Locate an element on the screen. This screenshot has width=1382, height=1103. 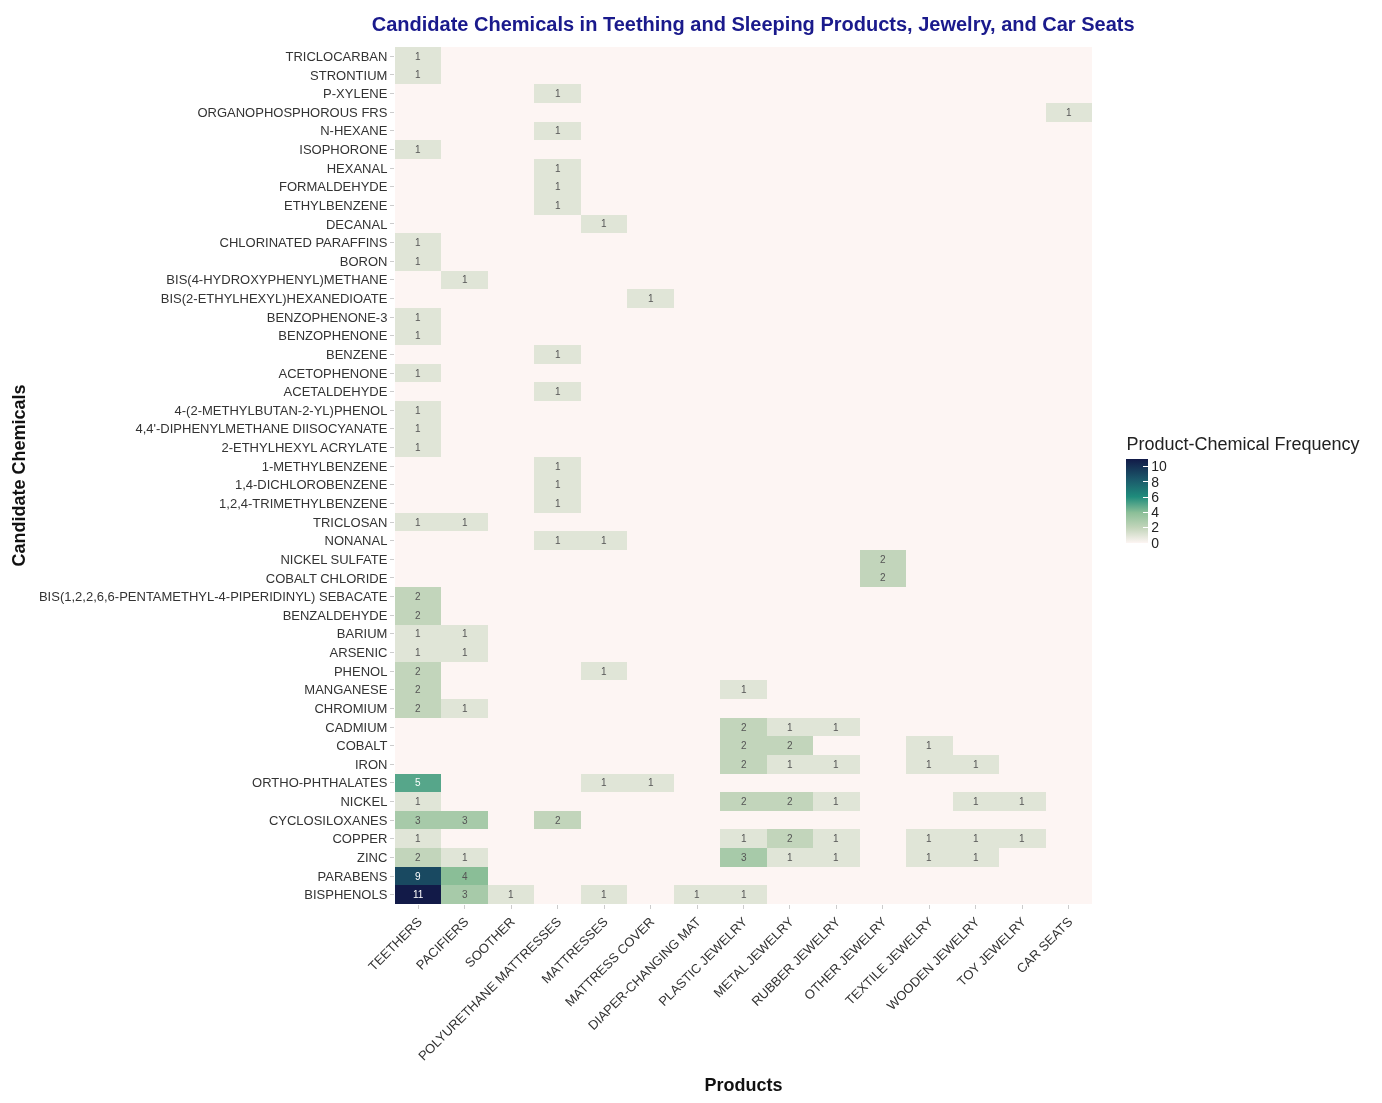
y-tick-label: CYCLOSILOXANES is located at coordinates (328, 820).